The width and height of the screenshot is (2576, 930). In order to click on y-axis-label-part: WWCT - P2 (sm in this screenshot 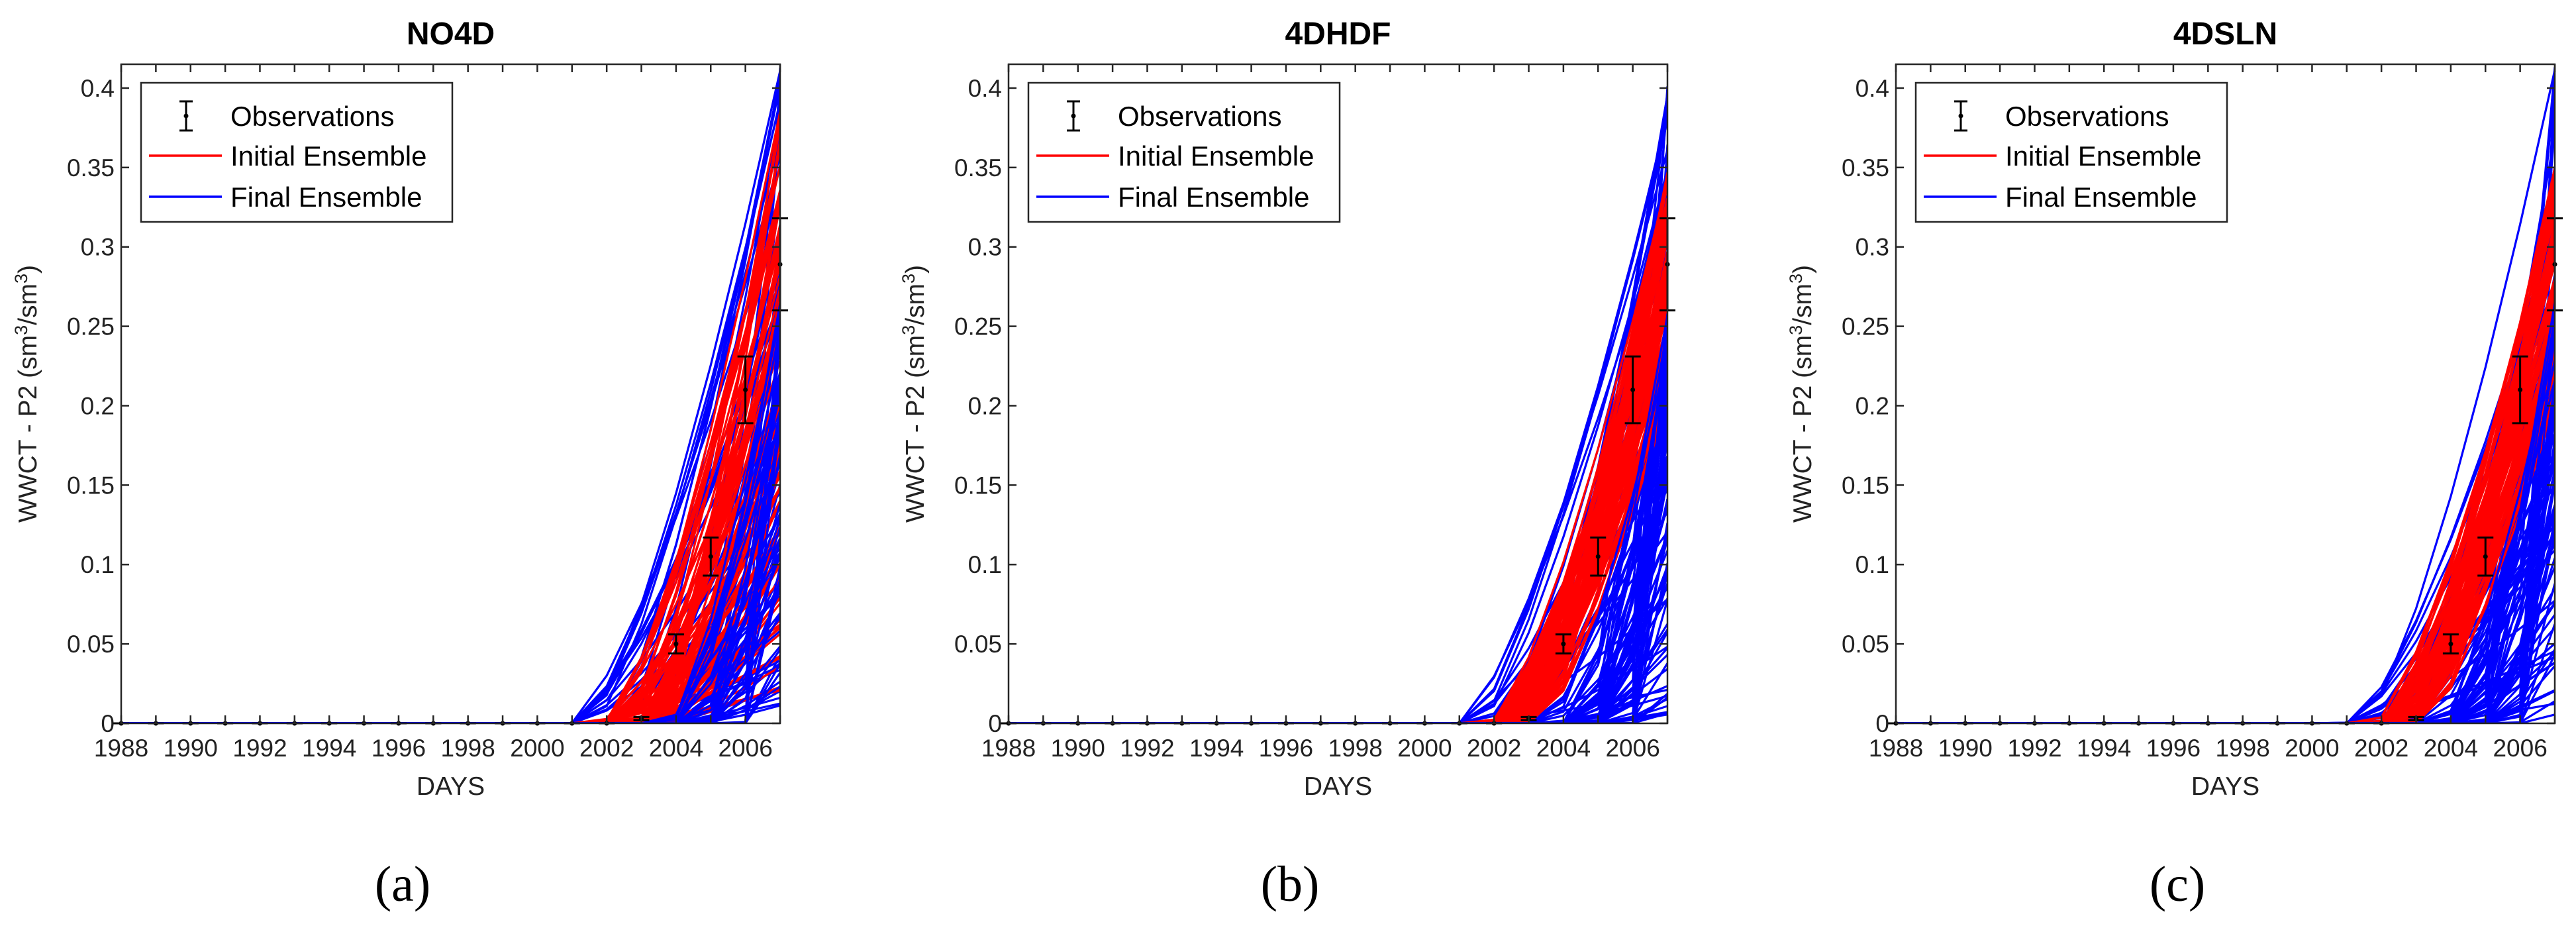, I will do `click(1803, 429)`.